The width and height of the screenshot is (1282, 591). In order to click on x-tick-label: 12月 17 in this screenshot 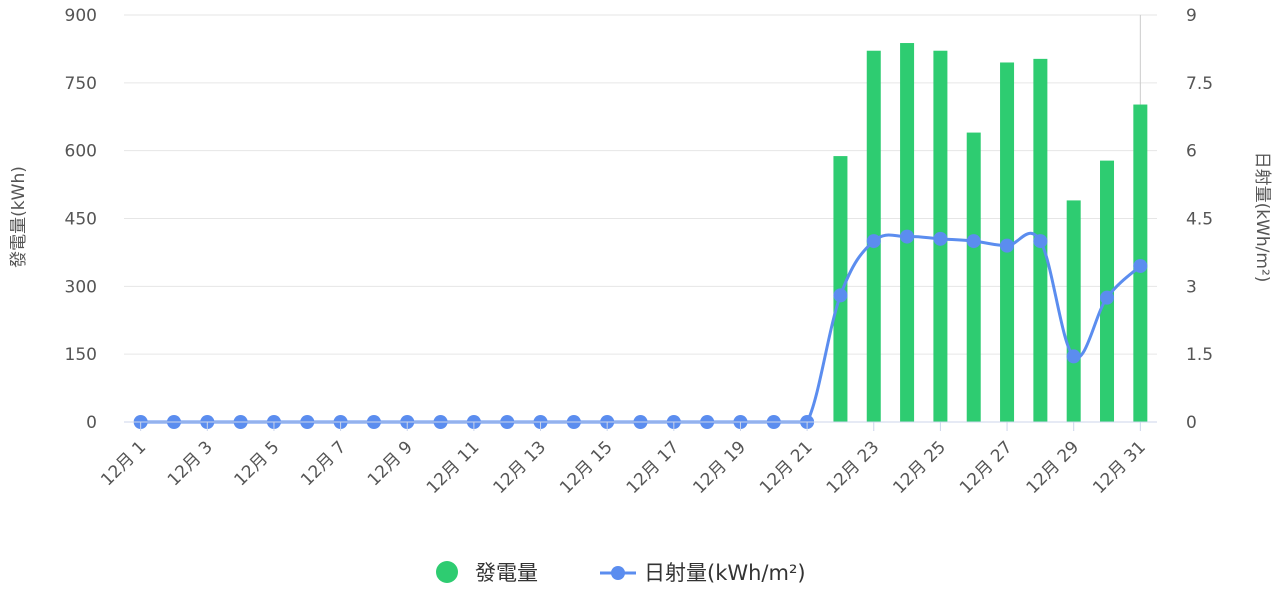, I will do `click(653, 467)`.